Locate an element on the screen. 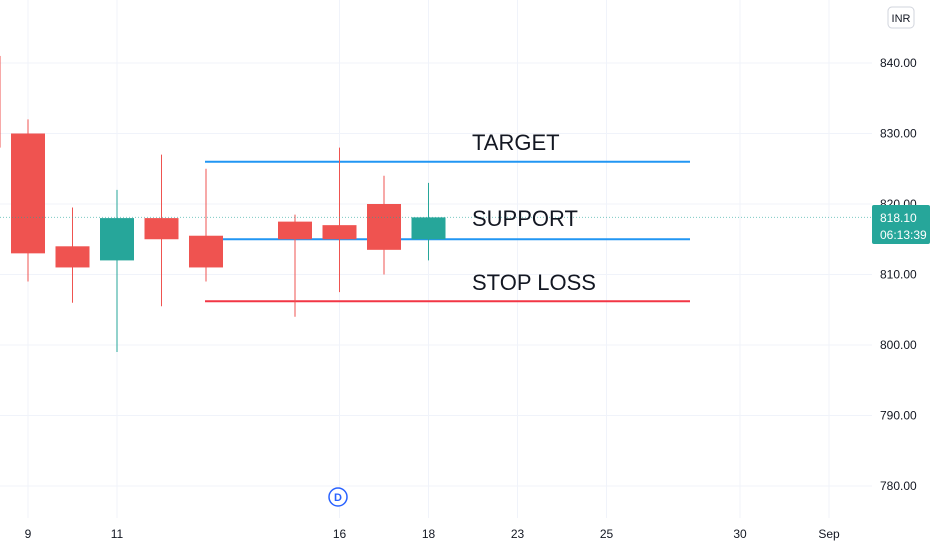 This screenshot has height=550, width=932. annotation-stop-loss-label: STOP LOSS is located at coordinates (534, 282).